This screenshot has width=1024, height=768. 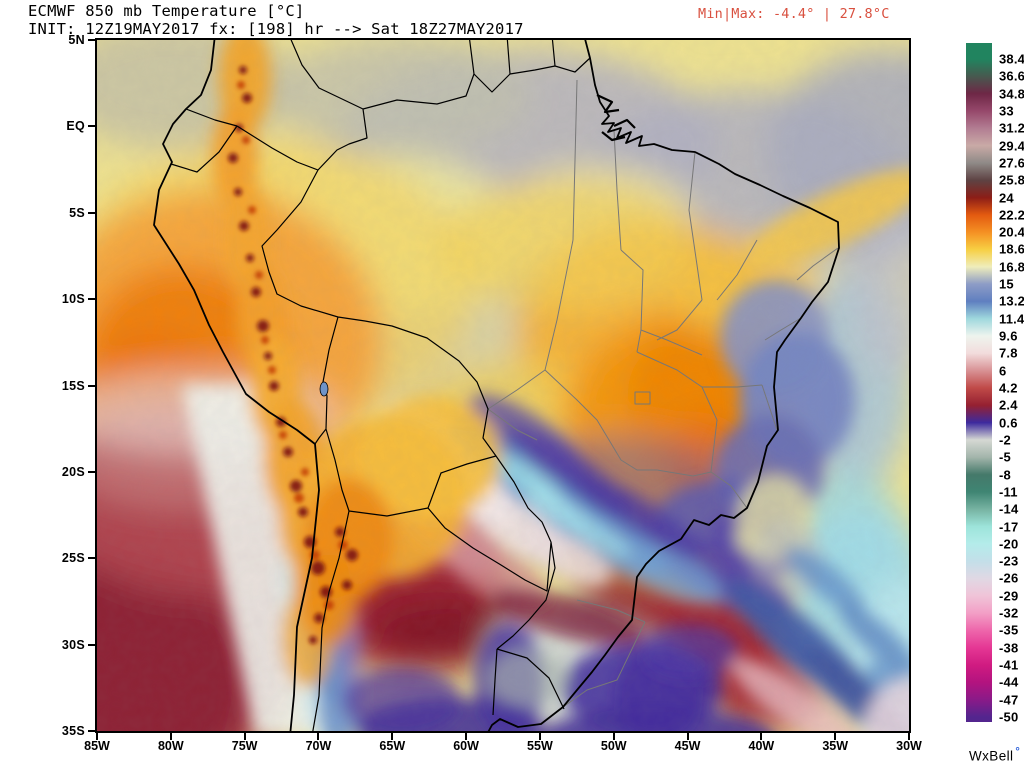 What do you see at coordinates (540, 746) in the screenshot?
I see `lon-label-55W: 55W` at bounding box center [540, 746].